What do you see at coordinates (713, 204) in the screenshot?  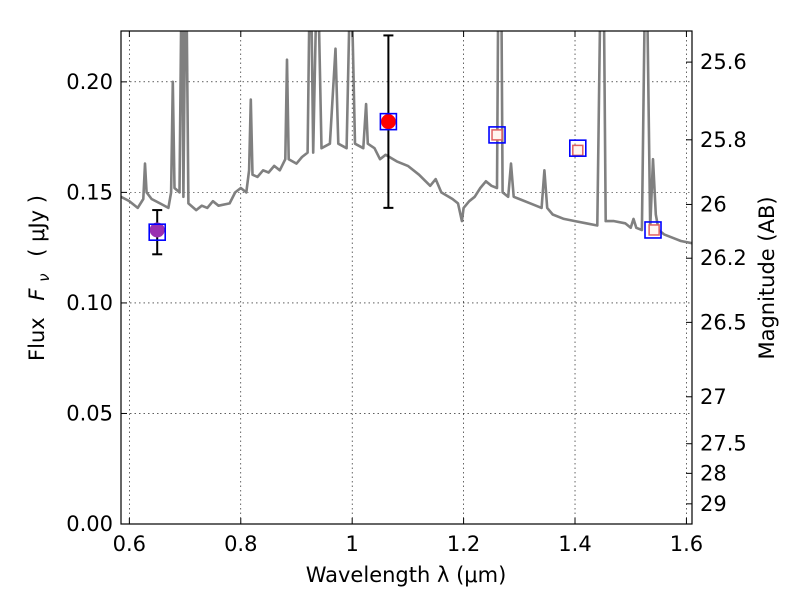 I see `right-tick-label: 26` at bounding box center [713, 204].